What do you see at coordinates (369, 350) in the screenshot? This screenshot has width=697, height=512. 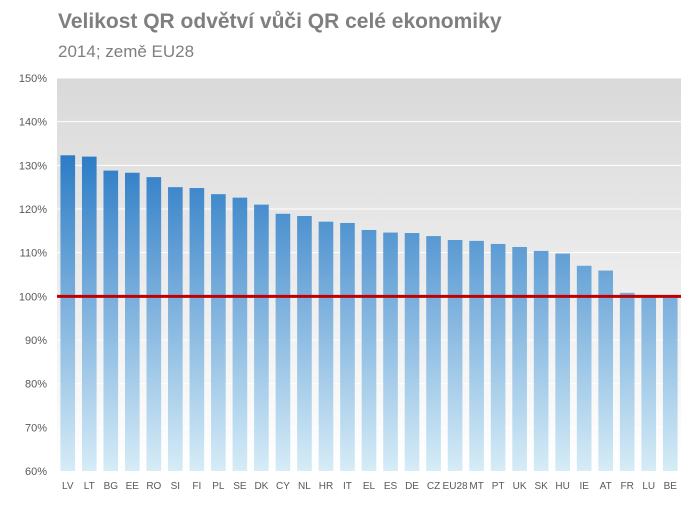 I see `bar-el` at bounding box center [369, 350].